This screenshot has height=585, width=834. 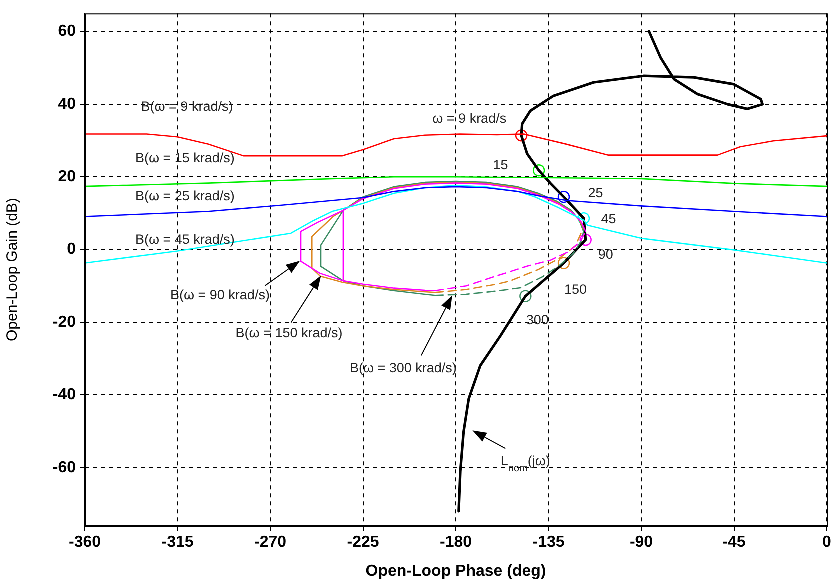 What do you see at coordinates (456, 543) in the screenshot?
I see `x-tick-label: -180` at bounding box center [456, 543].